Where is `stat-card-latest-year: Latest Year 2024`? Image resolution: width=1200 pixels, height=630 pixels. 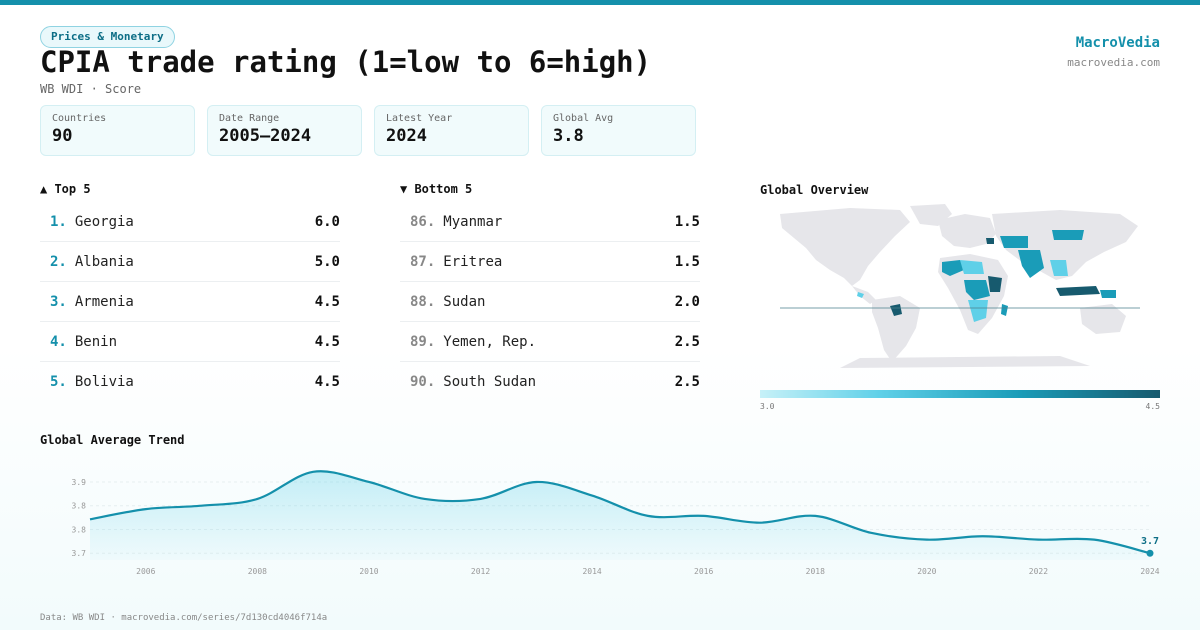 stat-card-latest-year: Latest Year 2024 is located at coordinates (451, 130).